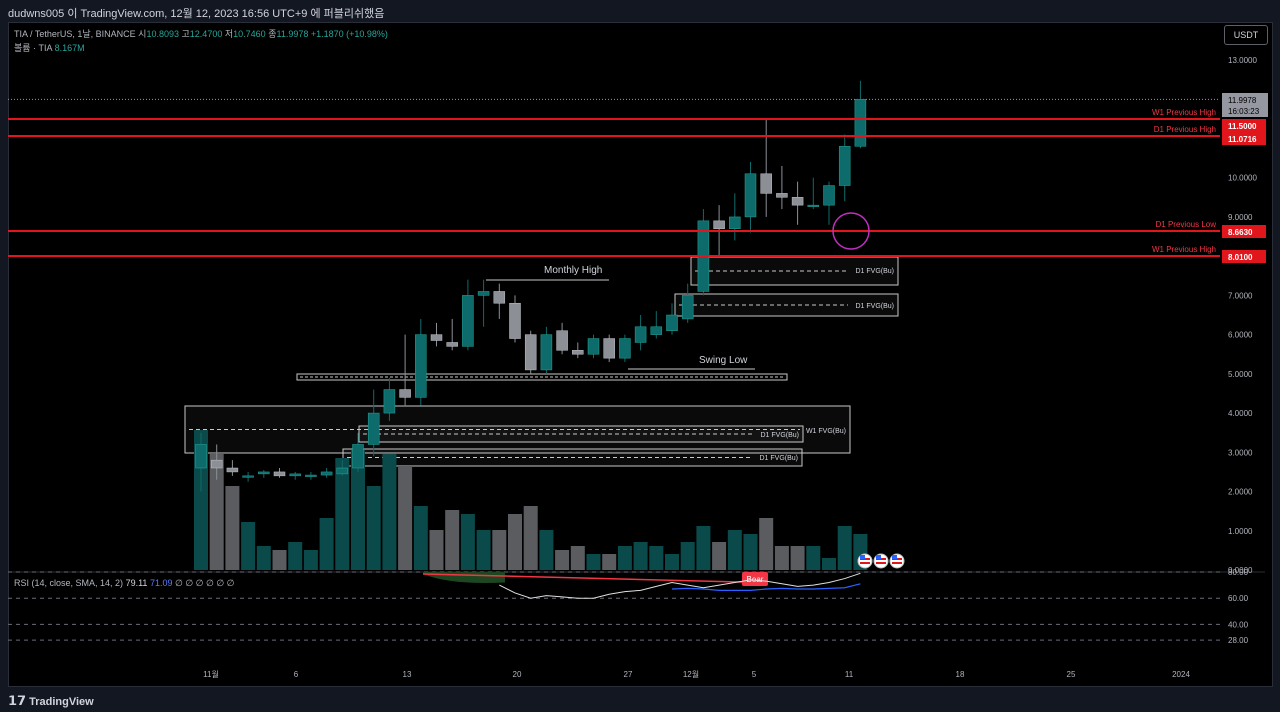  Describe the element at coordinates (881, 561) in the screenshot. I see `us-flag-icon` at that location.